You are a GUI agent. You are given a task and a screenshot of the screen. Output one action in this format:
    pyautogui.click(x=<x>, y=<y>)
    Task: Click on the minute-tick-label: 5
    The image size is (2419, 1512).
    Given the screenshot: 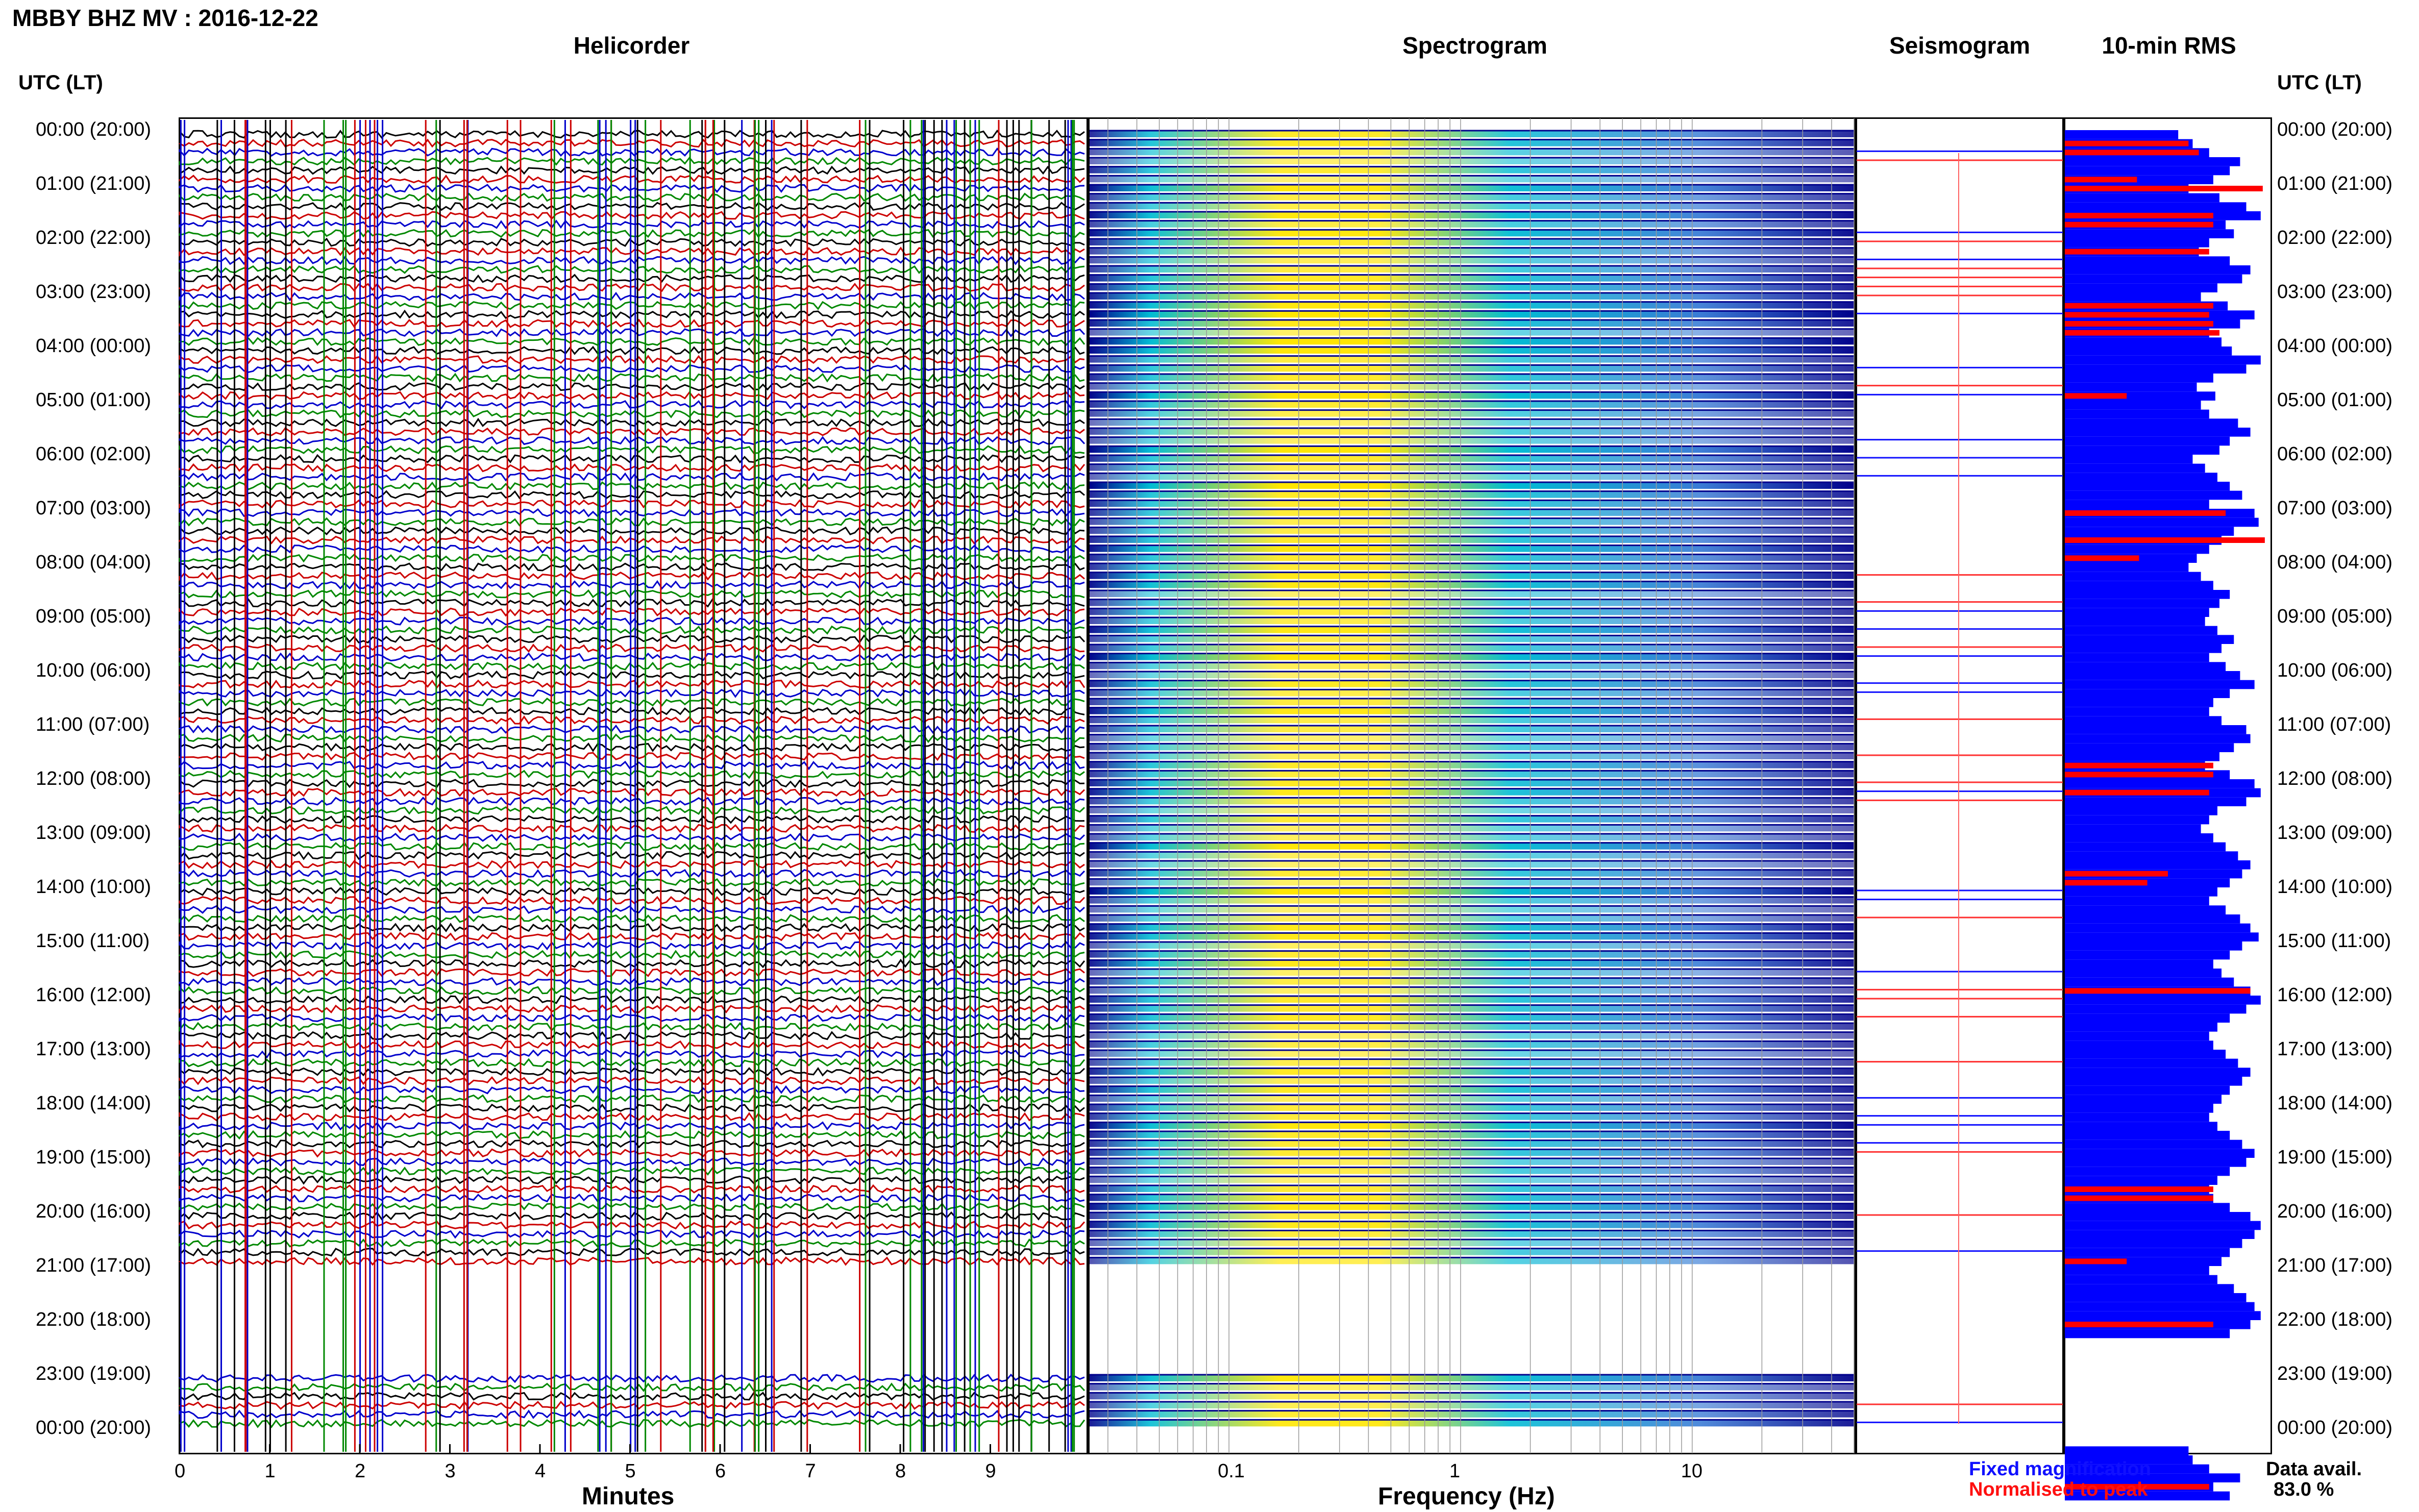 What is the action you would take?
    pyautogui.click(x=630, y=1471)
    